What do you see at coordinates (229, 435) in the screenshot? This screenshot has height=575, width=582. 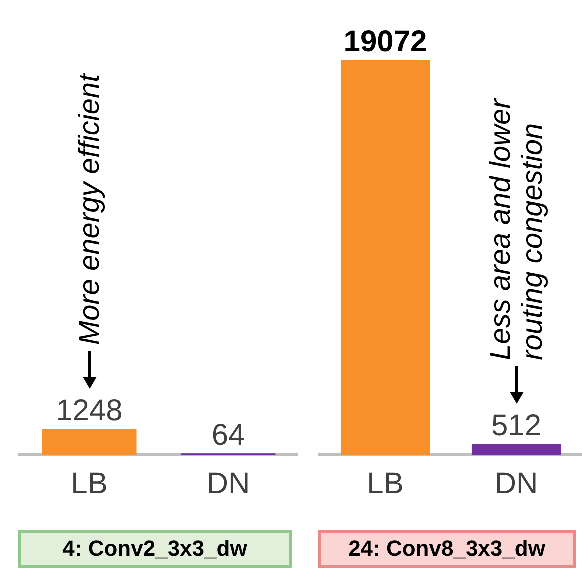 I see `data-label: 64` at bounding box center [229, 435].